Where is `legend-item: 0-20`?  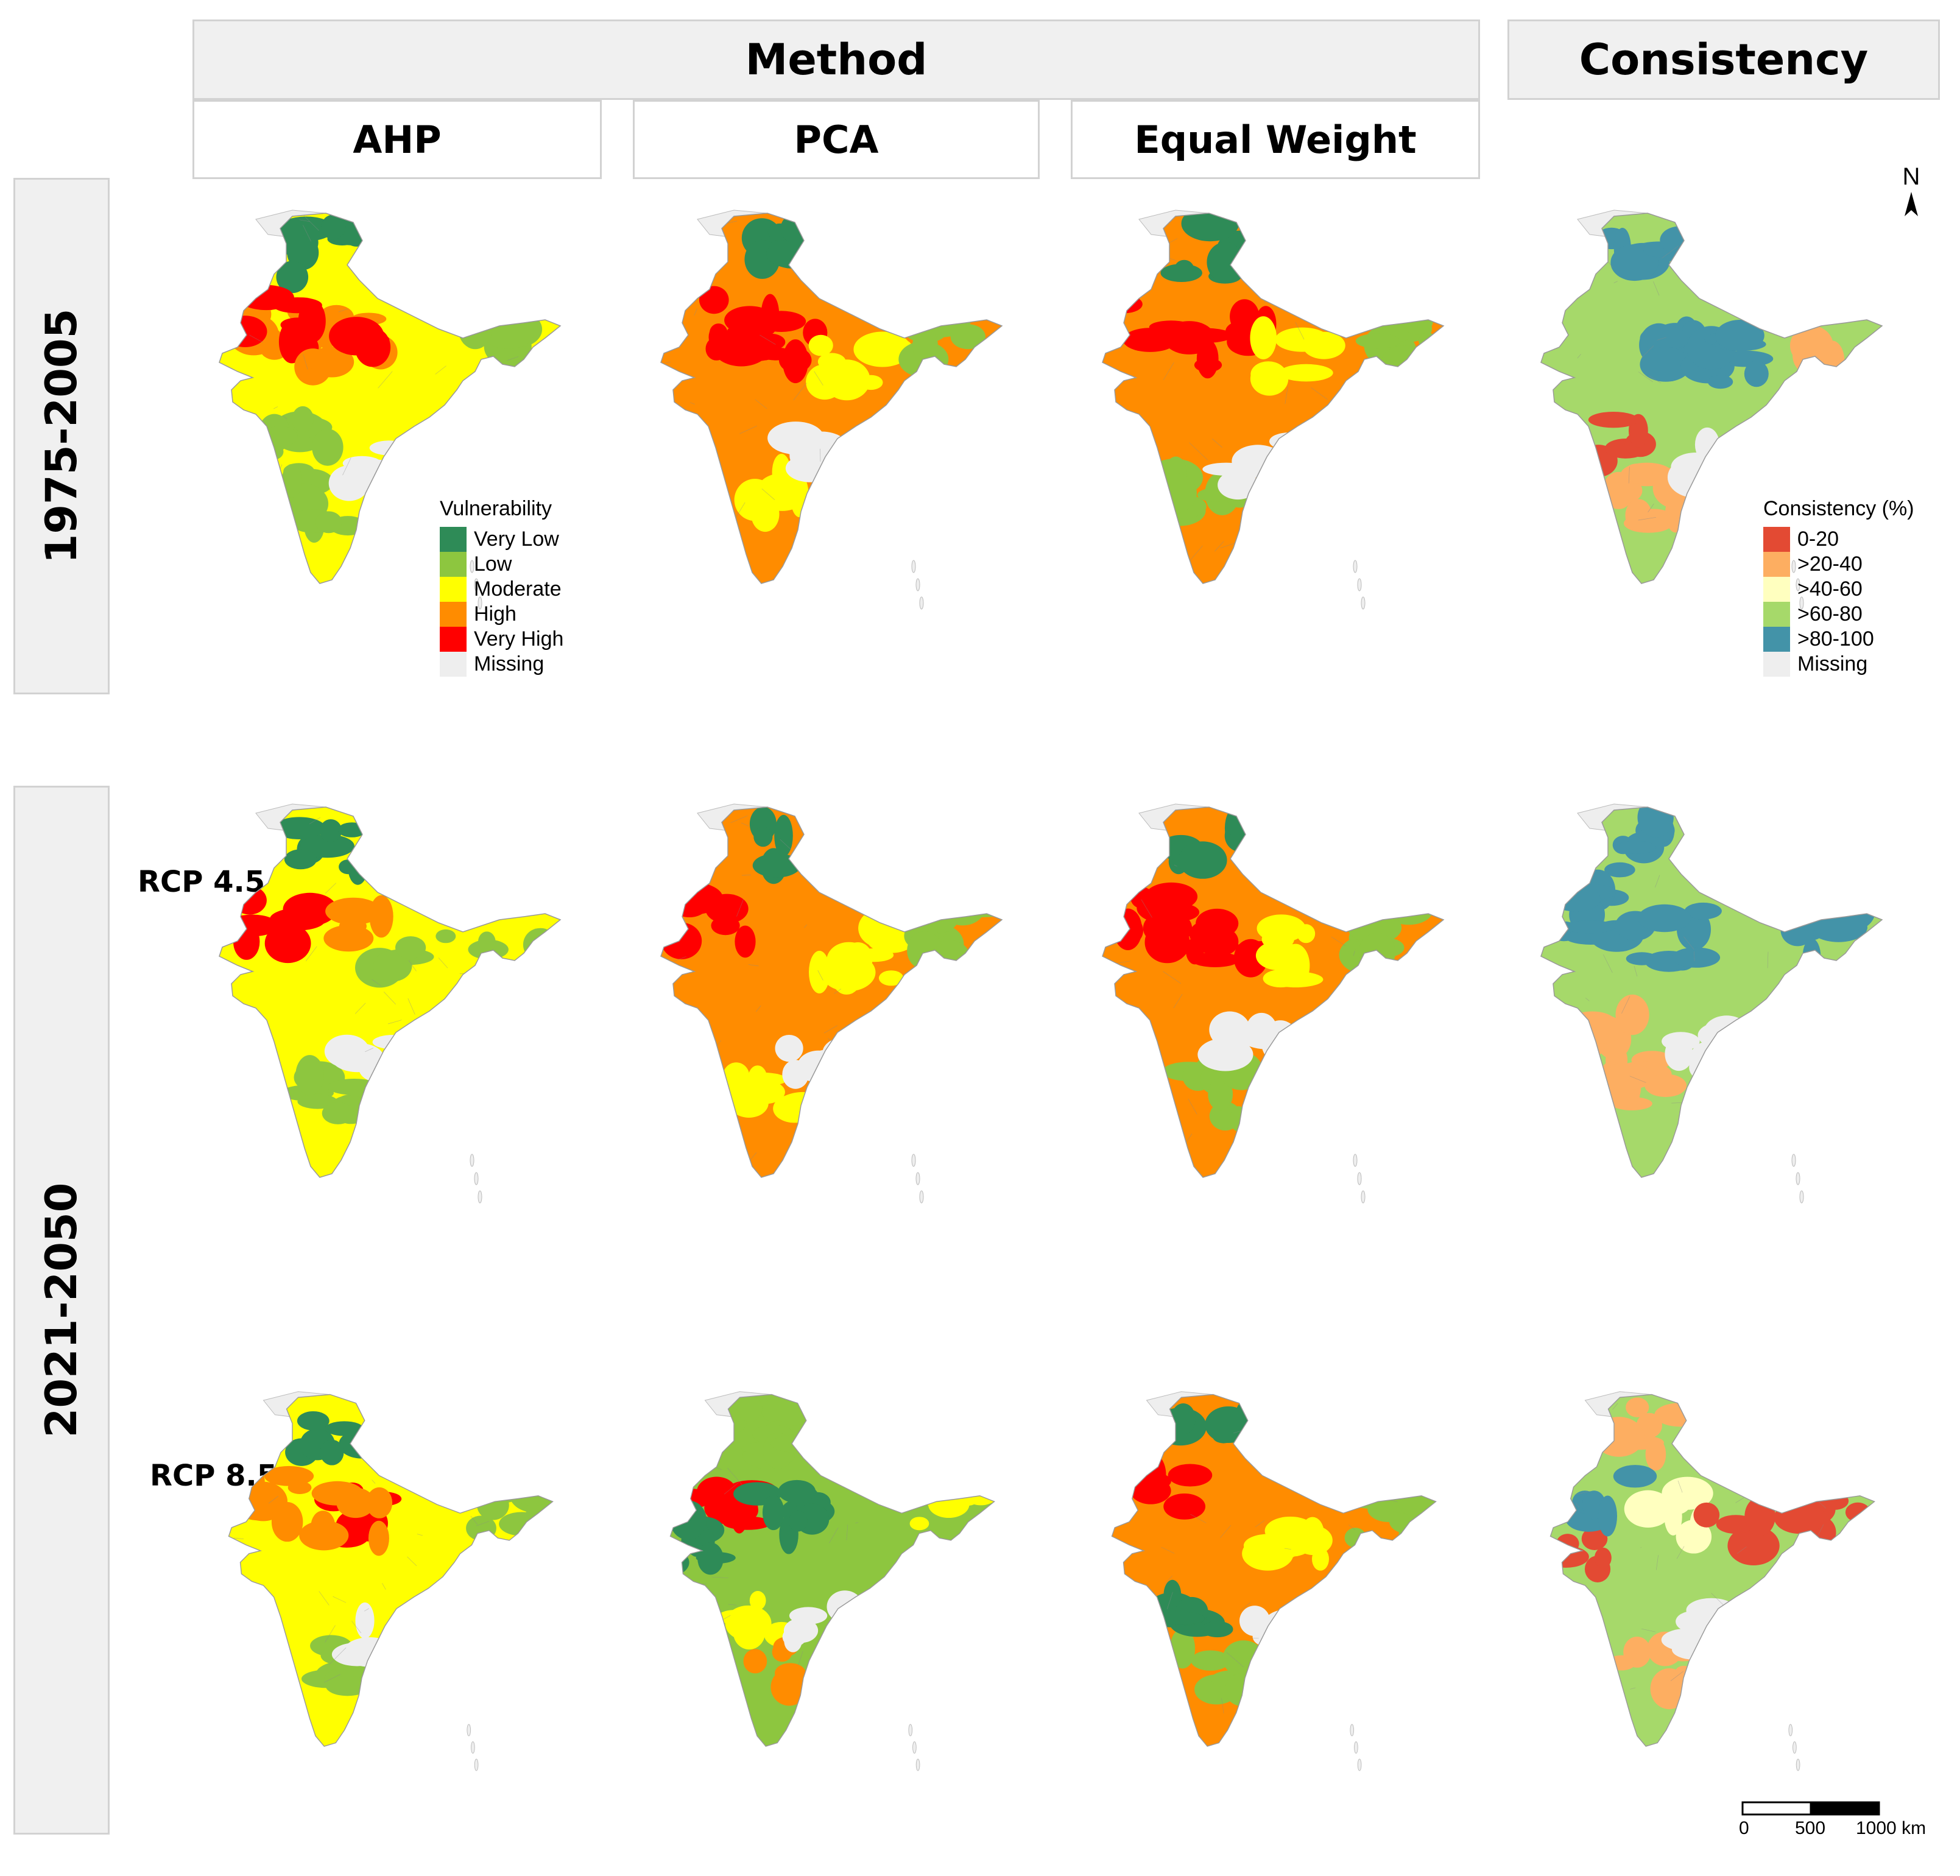 legend-item: 0-20 is located at coordinates (1838, 539).